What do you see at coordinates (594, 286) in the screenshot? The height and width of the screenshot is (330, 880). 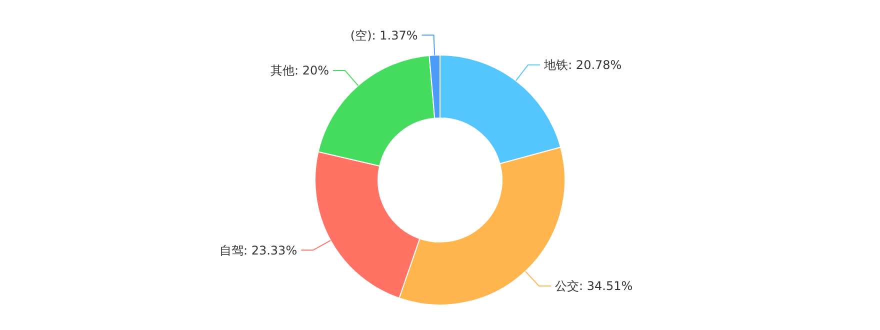 I see `slice-label: 公交: 34.51%` at bounding box center [594, 286].